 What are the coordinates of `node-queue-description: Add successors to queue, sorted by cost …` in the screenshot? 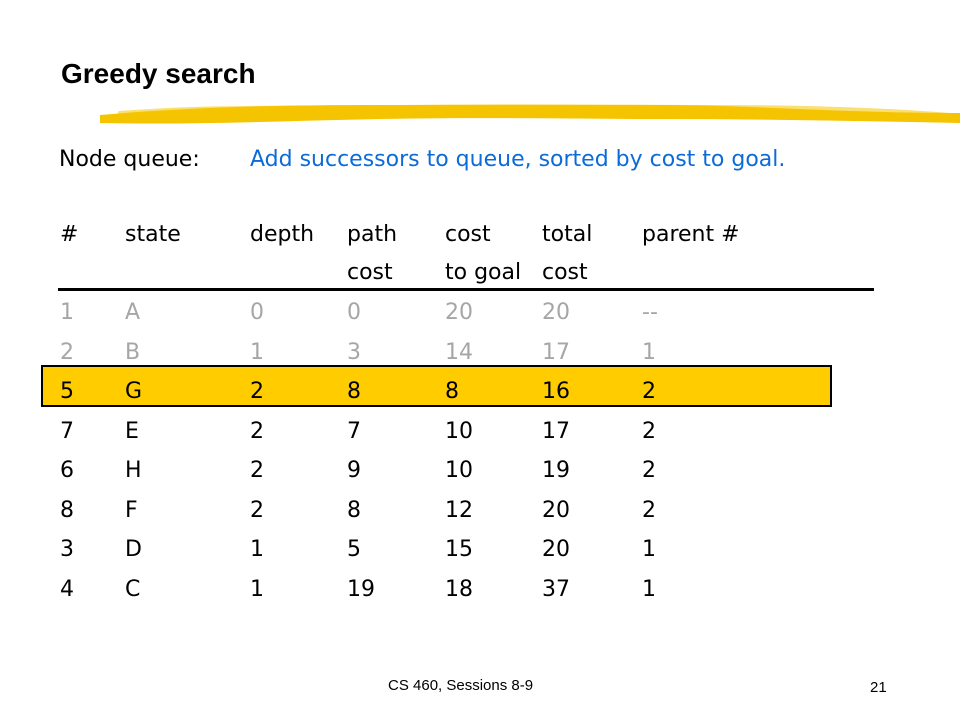 It's located at (518, 159).